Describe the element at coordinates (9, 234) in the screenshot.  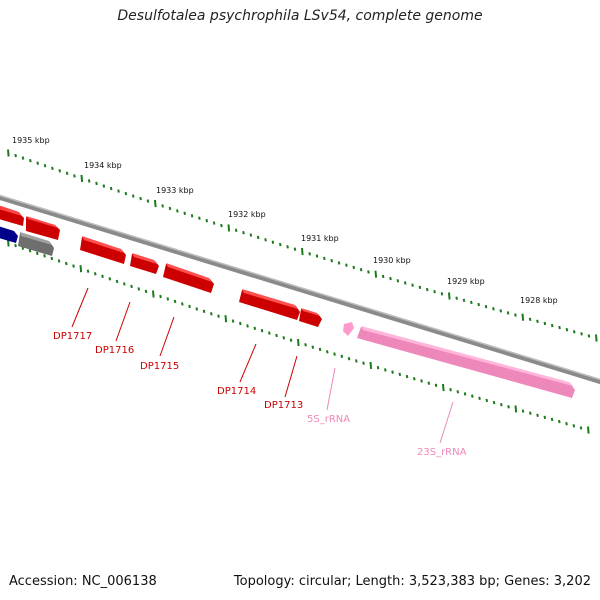
I see `gene-blue-left` at that location.